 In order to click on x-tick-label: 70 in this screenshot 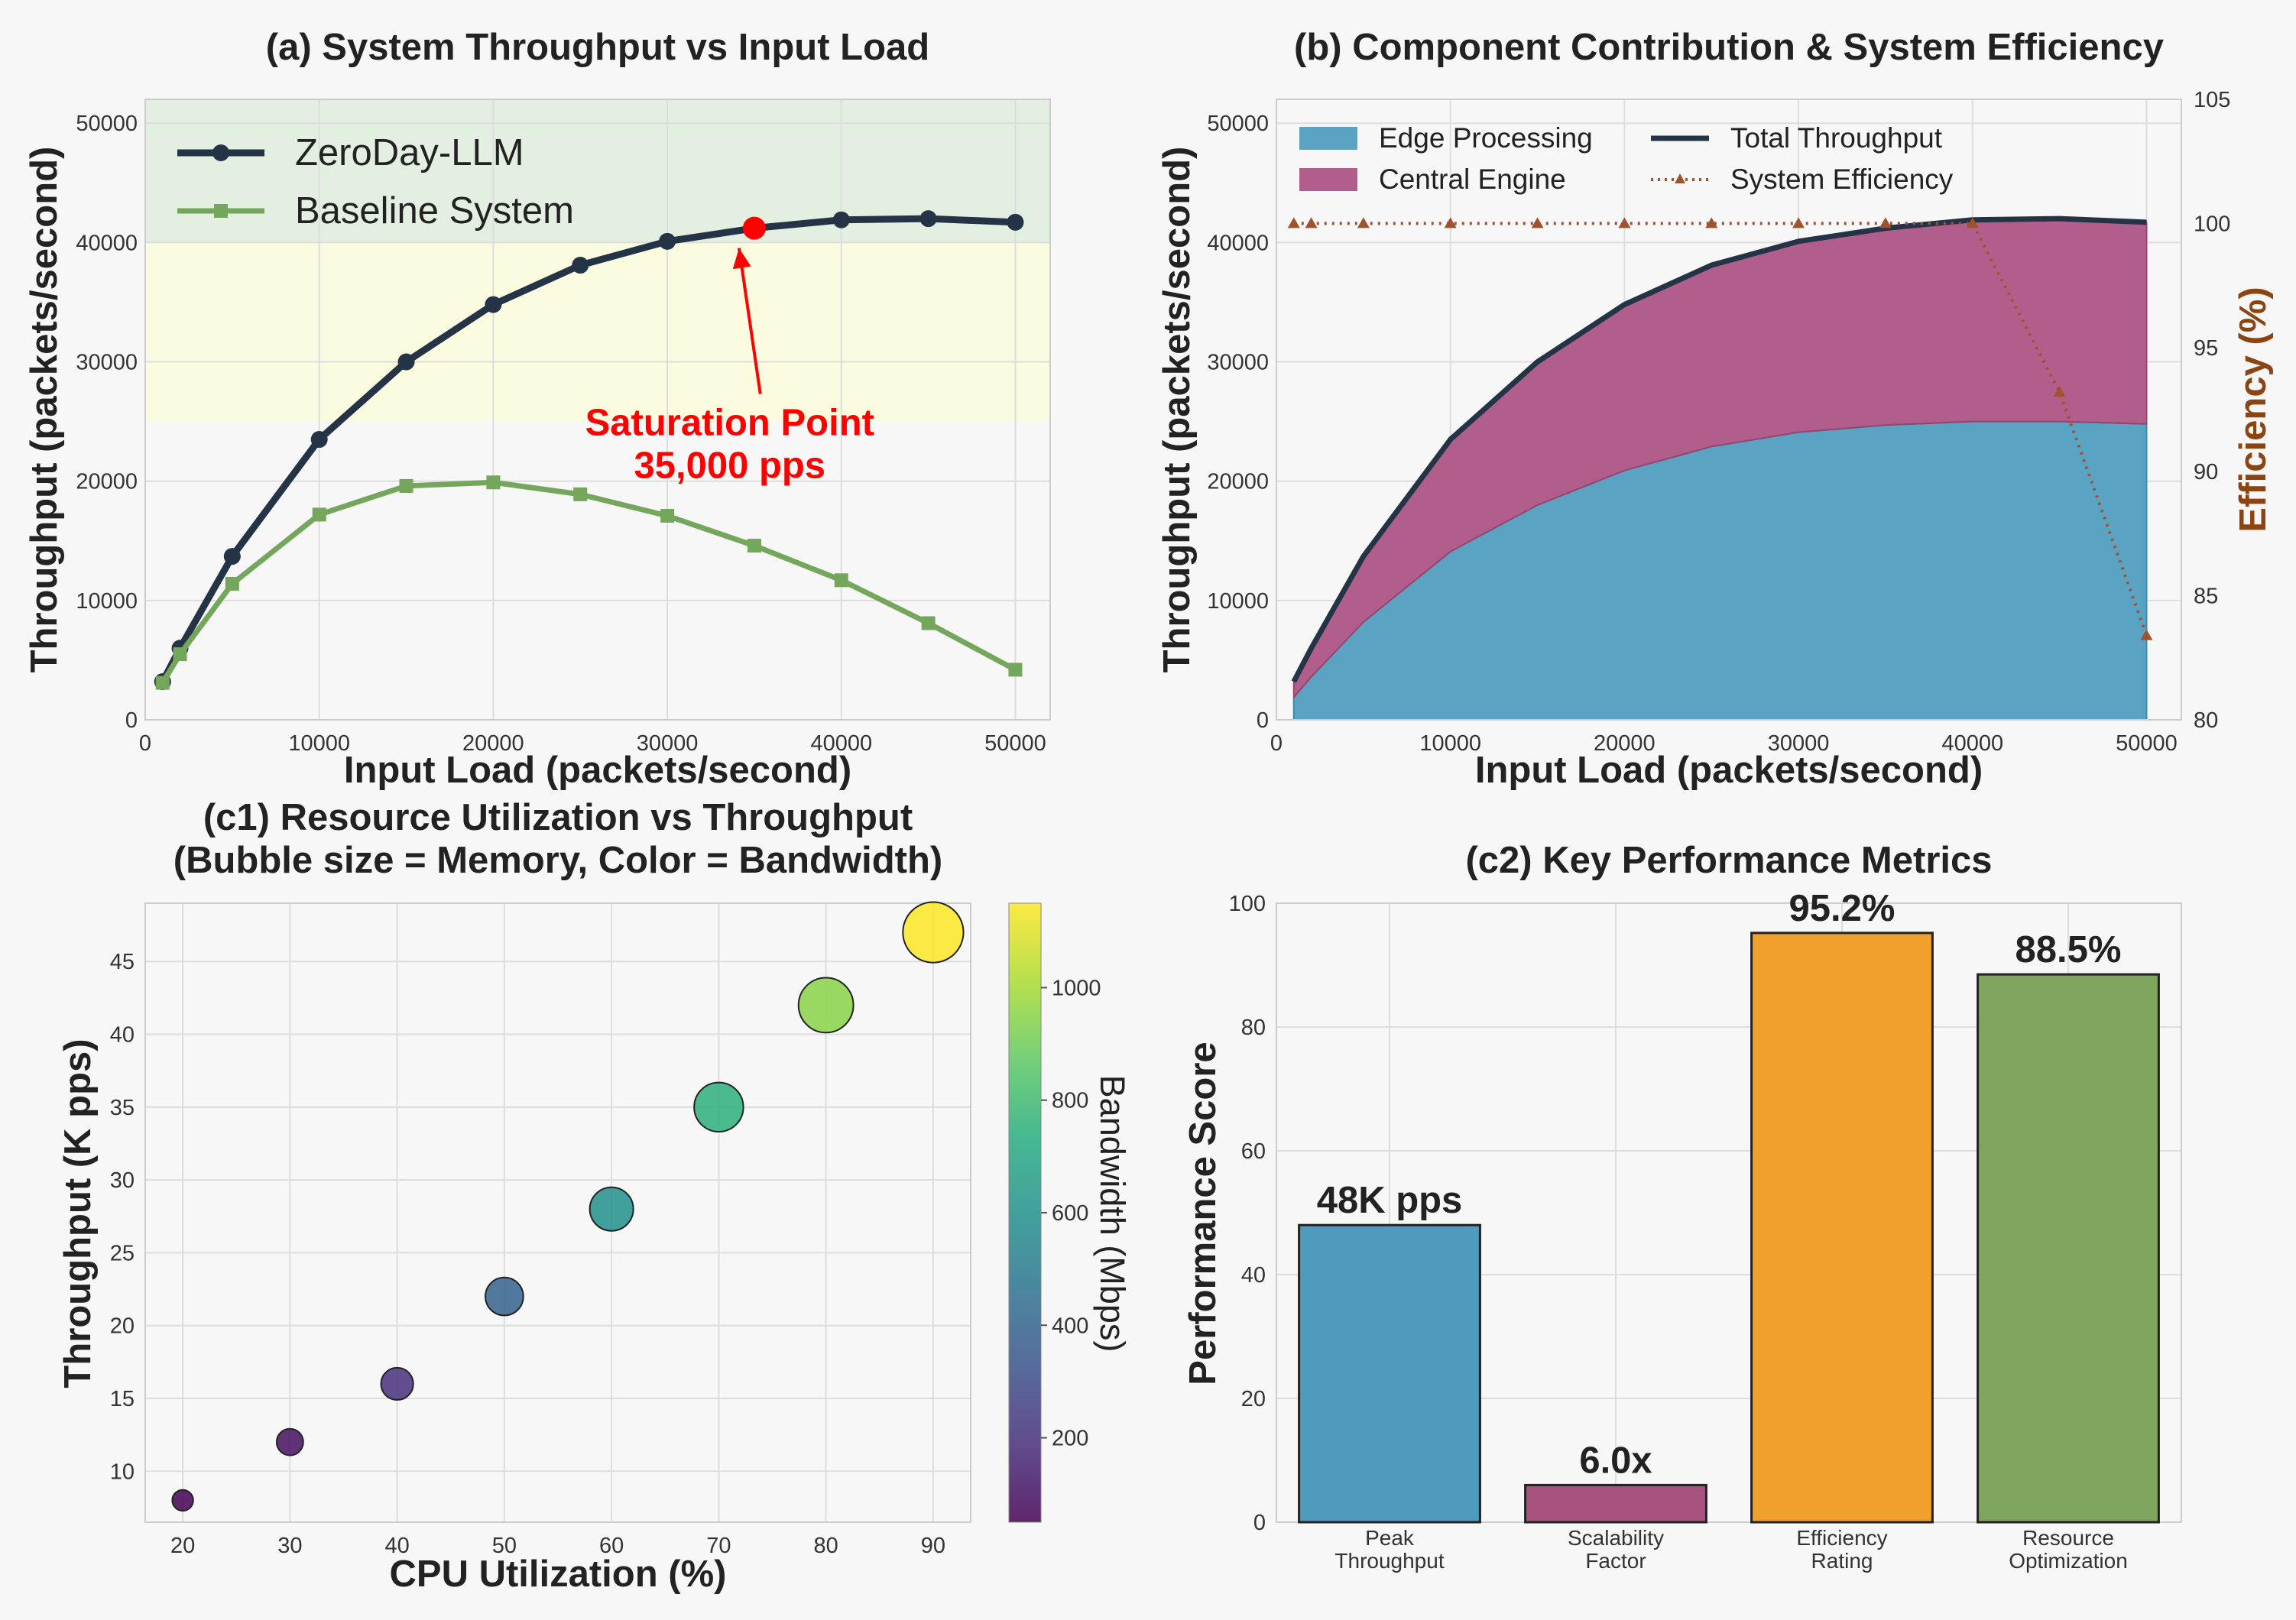, I will do `click(718, 1546)`.